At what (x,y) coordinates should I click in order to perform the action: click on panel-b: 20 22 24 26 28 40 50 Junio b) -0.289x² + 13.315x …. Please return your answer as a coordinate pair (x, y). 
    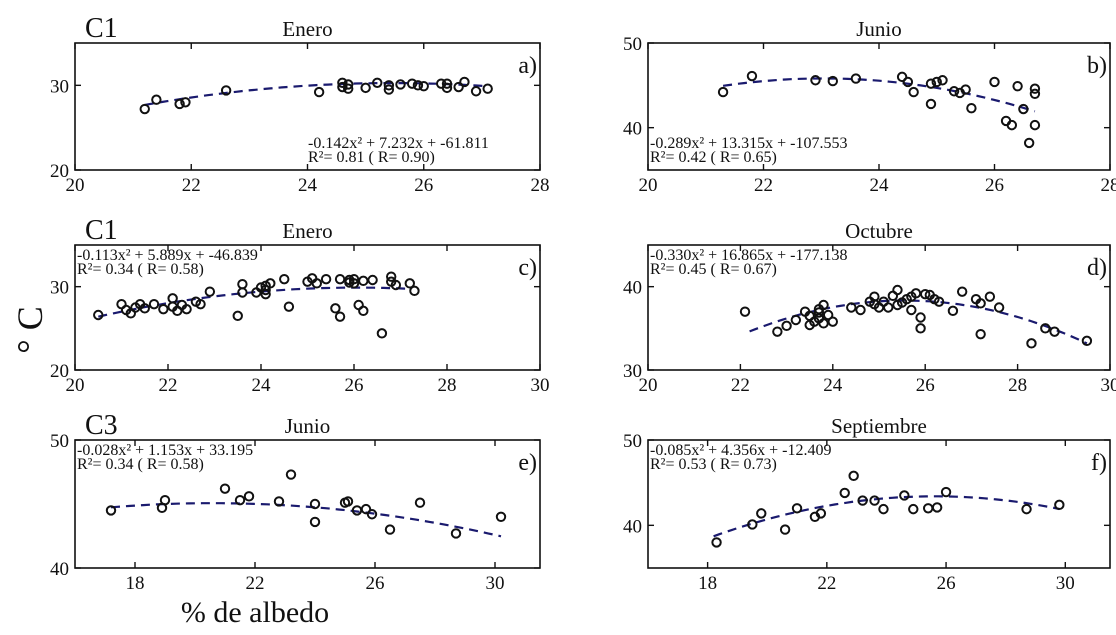
    Looking at the image, I should click on (869, 106).